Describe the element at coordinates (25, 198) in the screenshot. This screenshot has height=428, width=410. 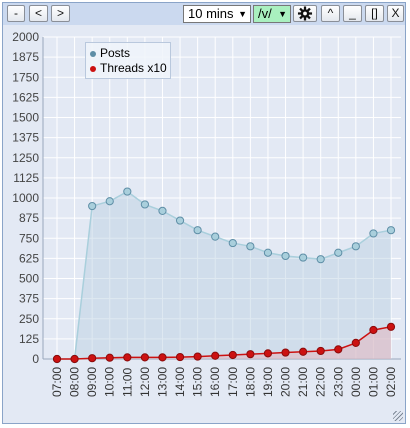
I see `y-tick-label: 1000` at that location.